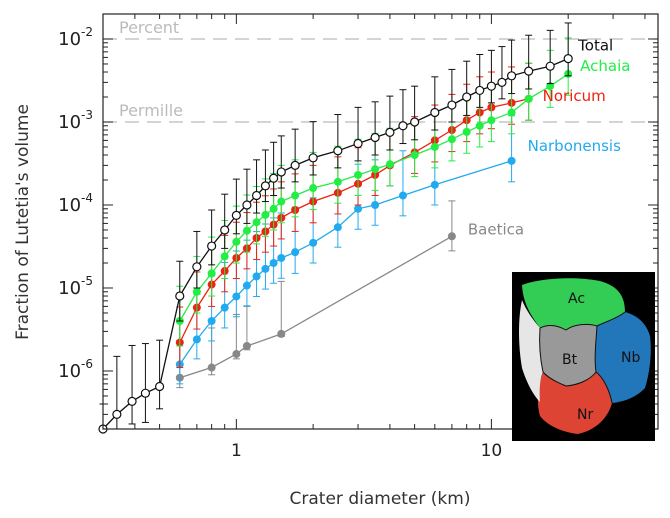  What do you see at coordinates (149, 27) in the screenshot?
I see `ref-label-percent: Percent` at bounding box center [149, 27].